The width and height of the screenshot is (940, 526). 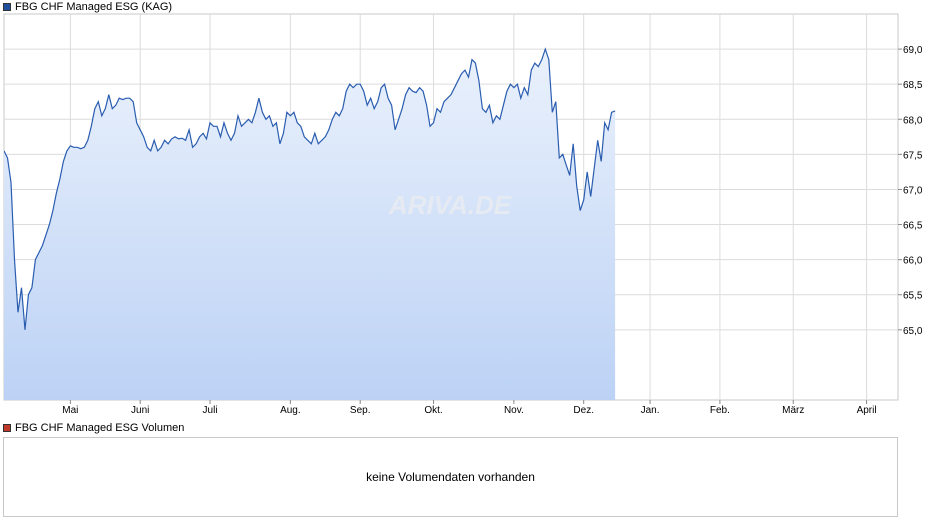 What do you see at coordinates (913, 155) in the screenshot?
I see `y-tick-label: 67,5` at bounding box center [913, 155].